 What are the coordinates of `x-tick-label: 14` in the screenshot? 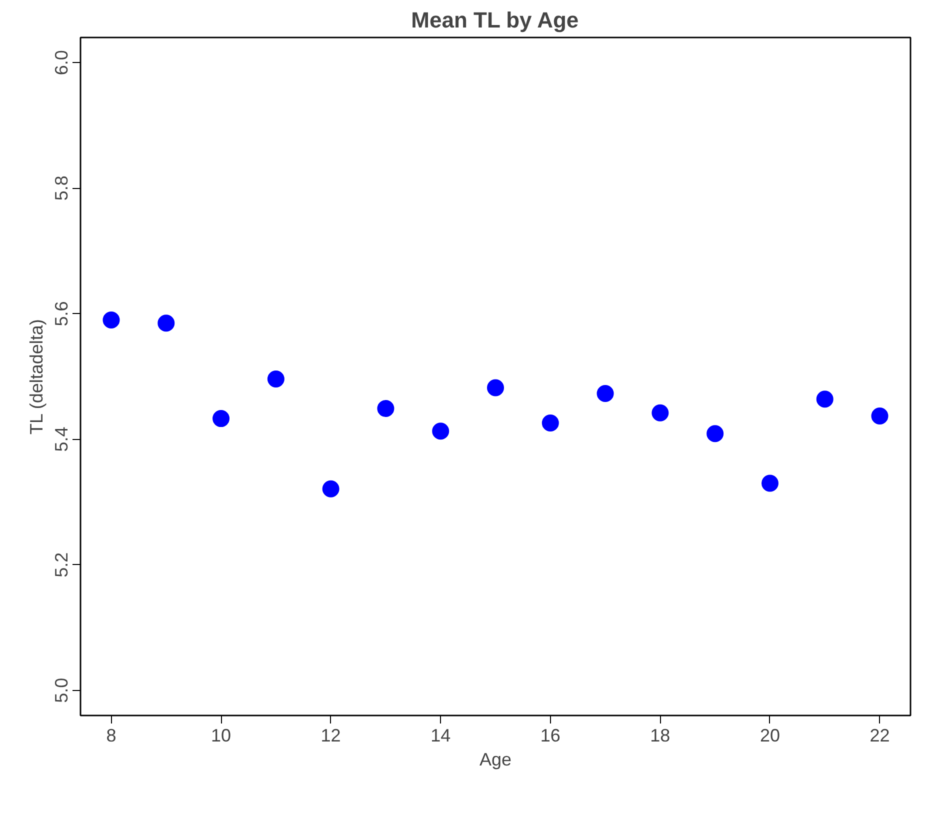 It's located at (440, 736).